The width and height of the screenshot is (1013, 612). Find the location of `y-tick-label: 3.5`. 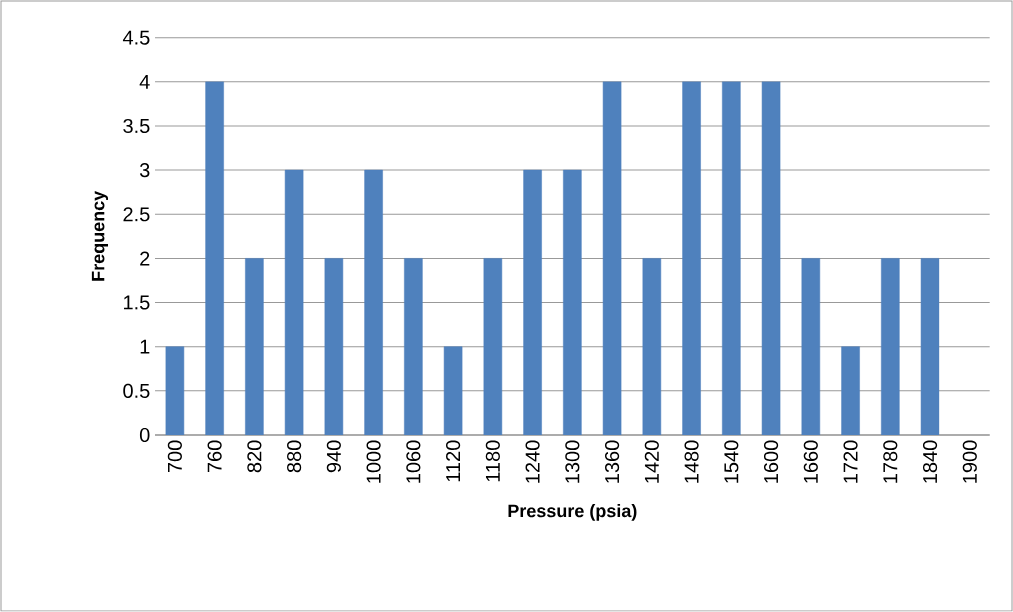

y-tick-label: 3.5 is located at coordinates (136, 126).